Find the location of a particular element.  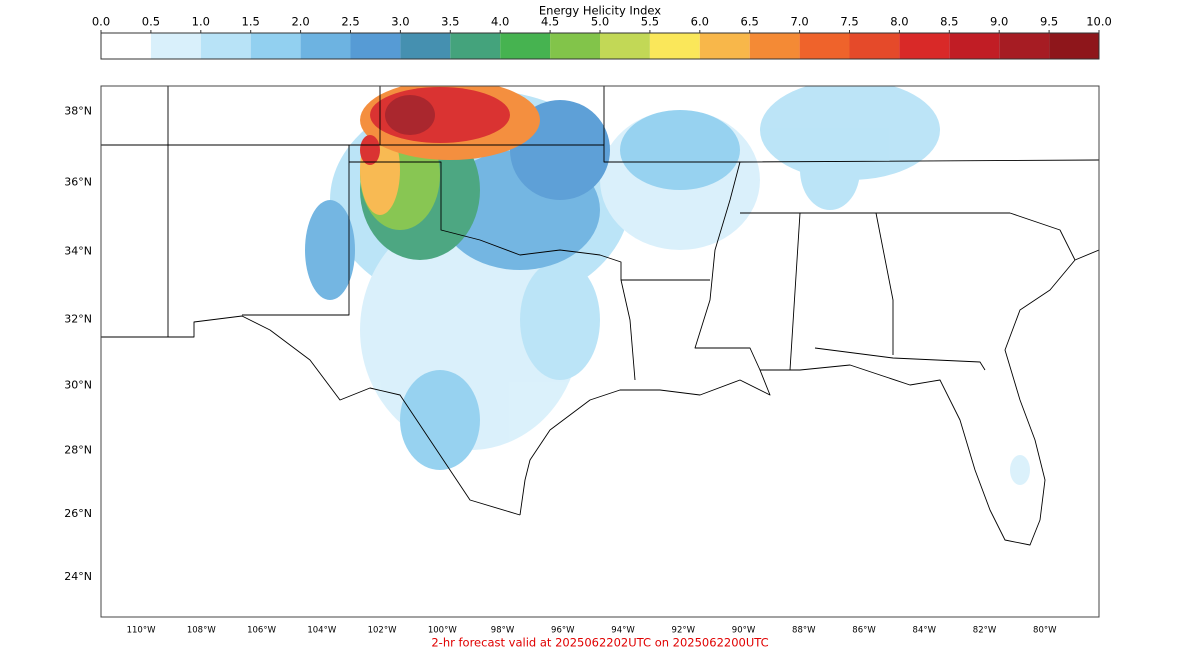

lat-label: 26°N is located at coordinates (78, 513).